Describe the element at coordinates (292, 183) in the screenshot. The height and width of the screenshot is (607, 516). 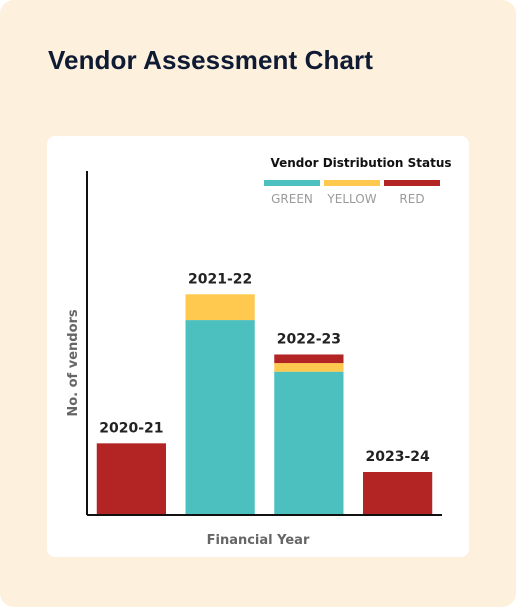
I see `legend-swatch-green` at that location.